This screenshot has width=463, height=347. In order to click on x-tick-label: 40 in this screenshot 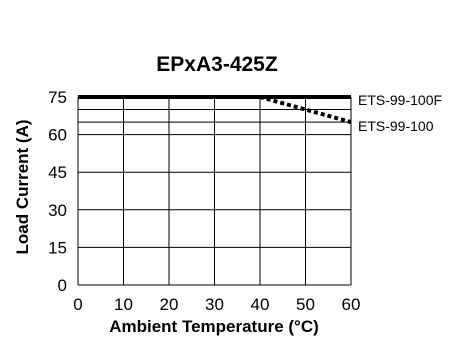, I will do `click(260, 304)`.